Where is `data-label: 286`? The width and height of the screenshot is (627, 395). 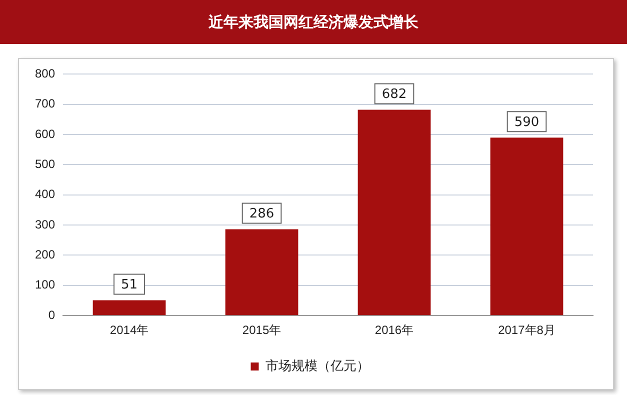
data-label: 286 is located at coordinates (261, 214).